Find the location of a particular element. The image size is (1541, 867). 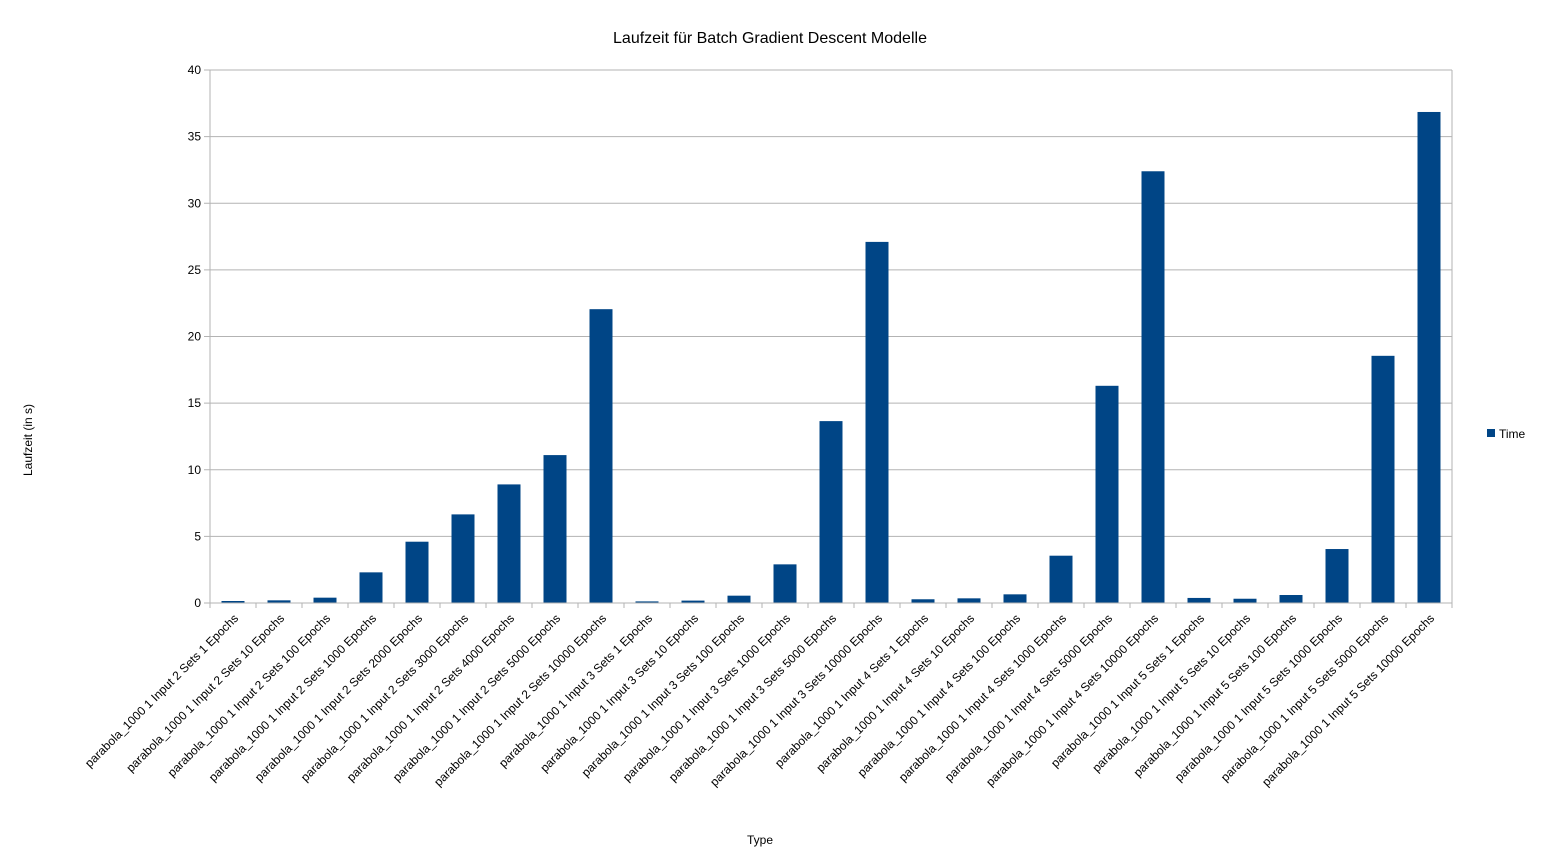

x-tick-label: parabola_1000 1 Input 3 Sets 1000 Epochs is located at coordinates (706, 697).